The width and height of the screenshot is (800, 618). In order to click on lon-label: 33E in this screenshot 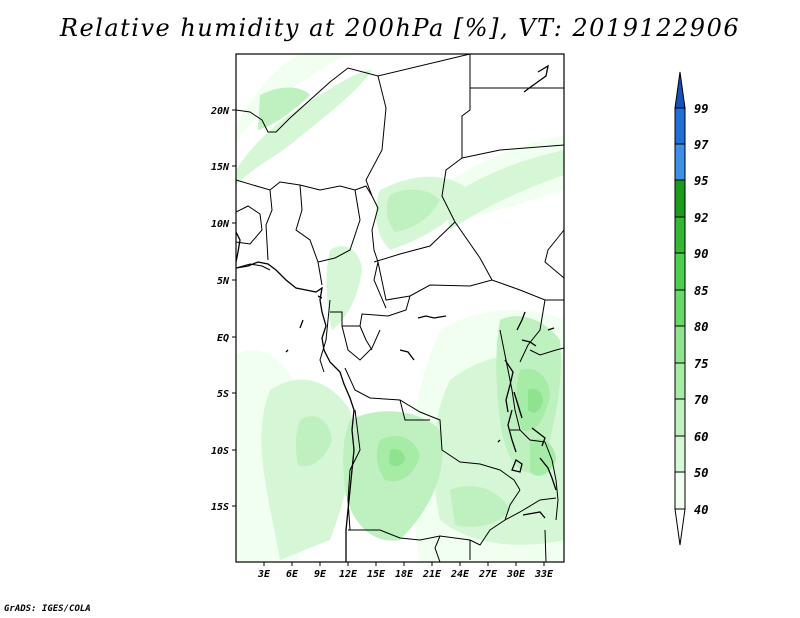, I will do `click(544, 574)`.